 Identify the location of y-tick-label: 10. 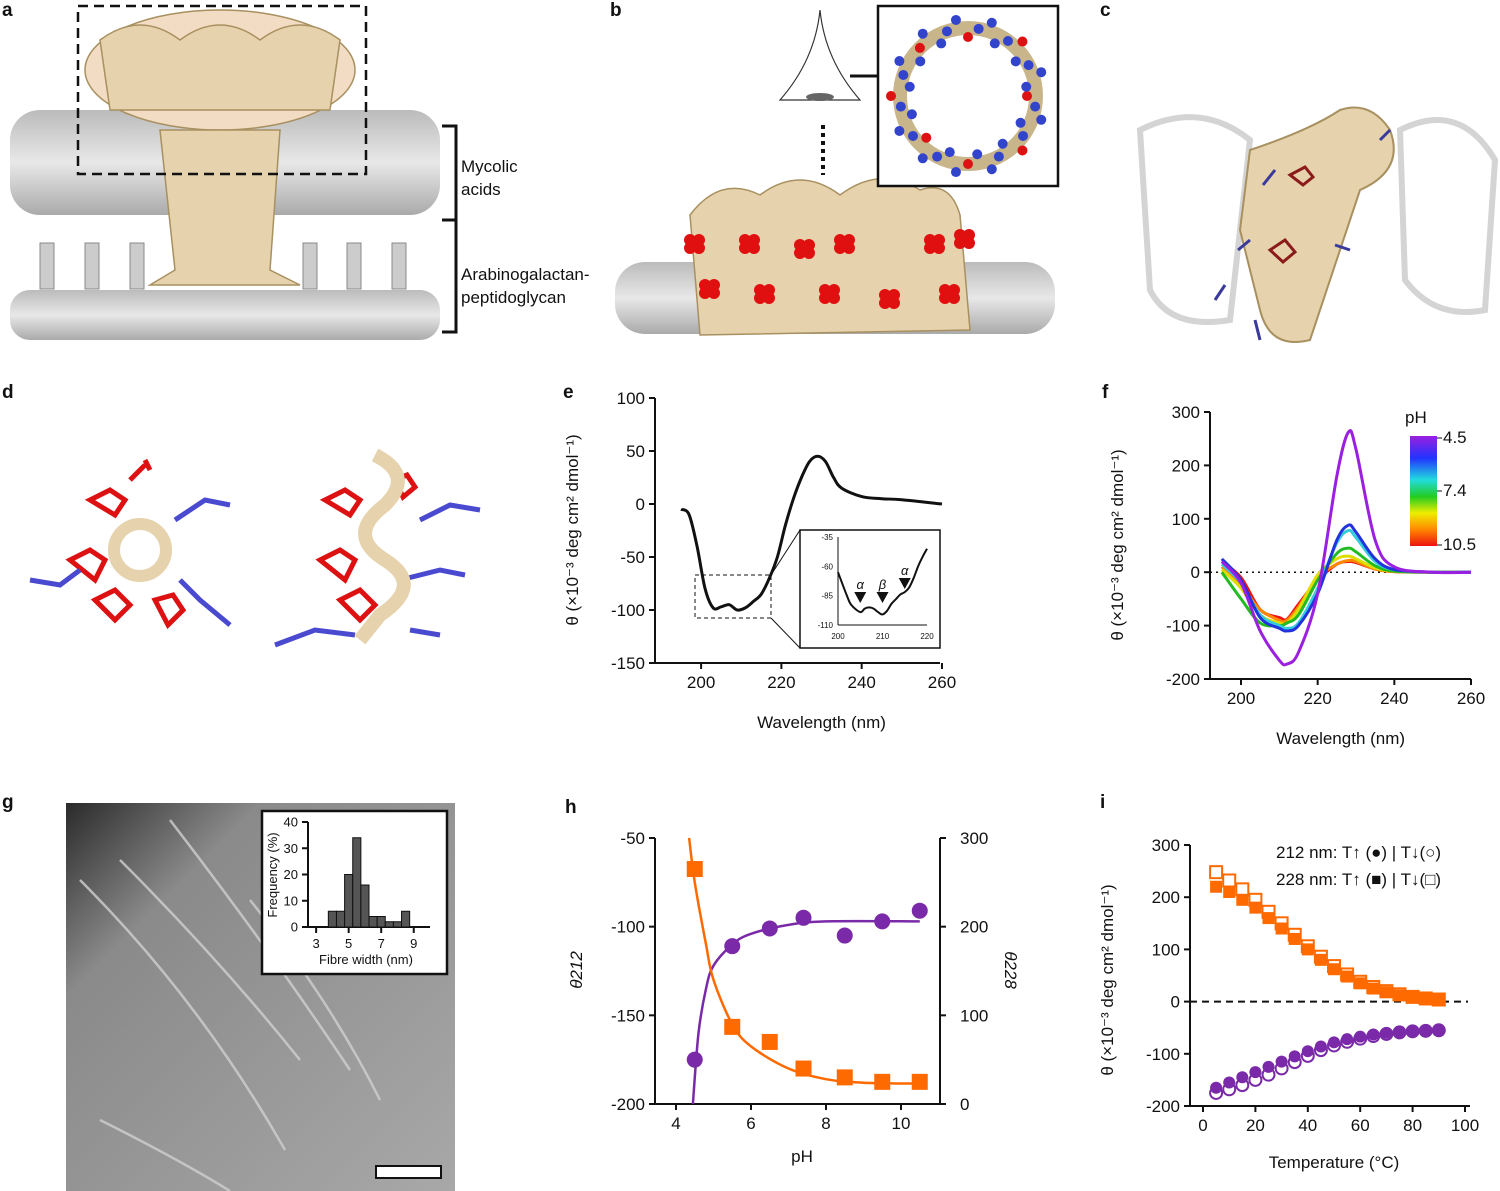
(291, 900).